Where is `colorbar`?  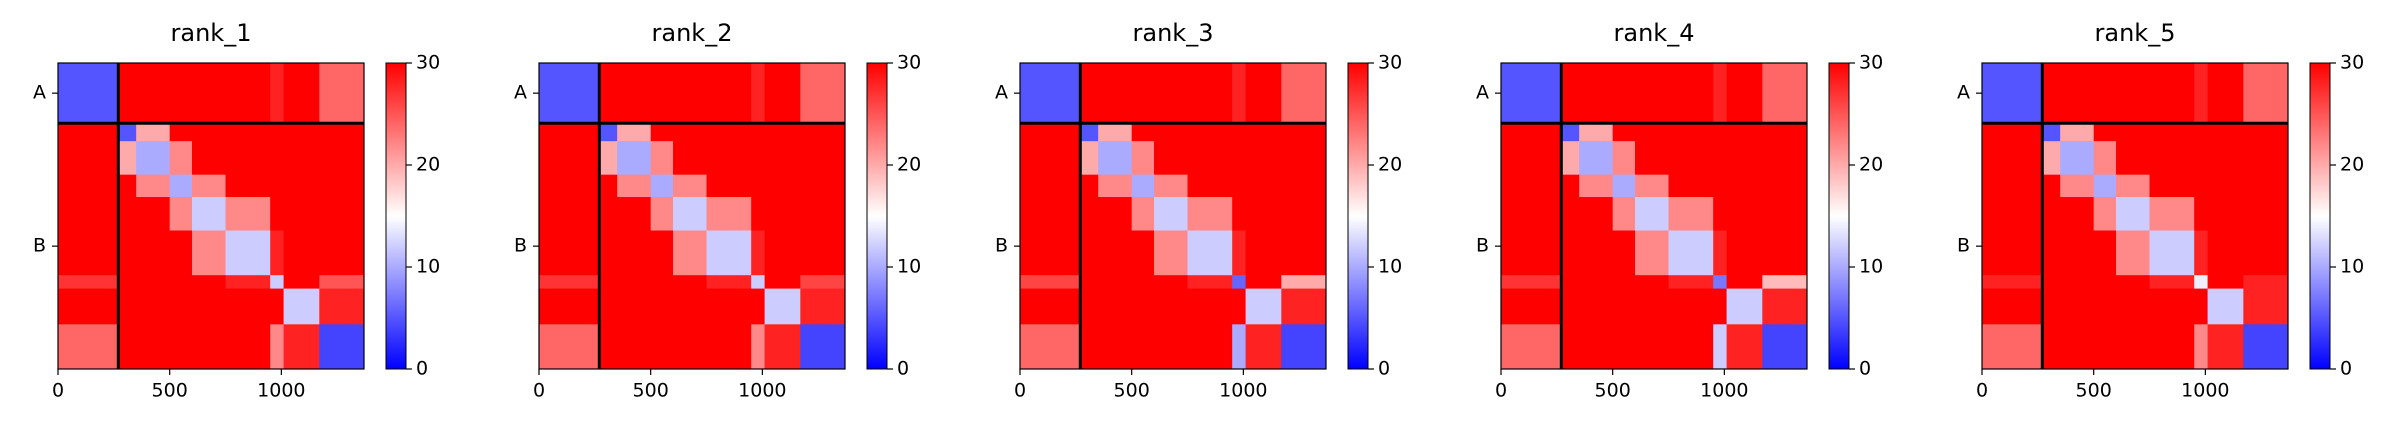
colorbar is located at coordinates (877, 216).